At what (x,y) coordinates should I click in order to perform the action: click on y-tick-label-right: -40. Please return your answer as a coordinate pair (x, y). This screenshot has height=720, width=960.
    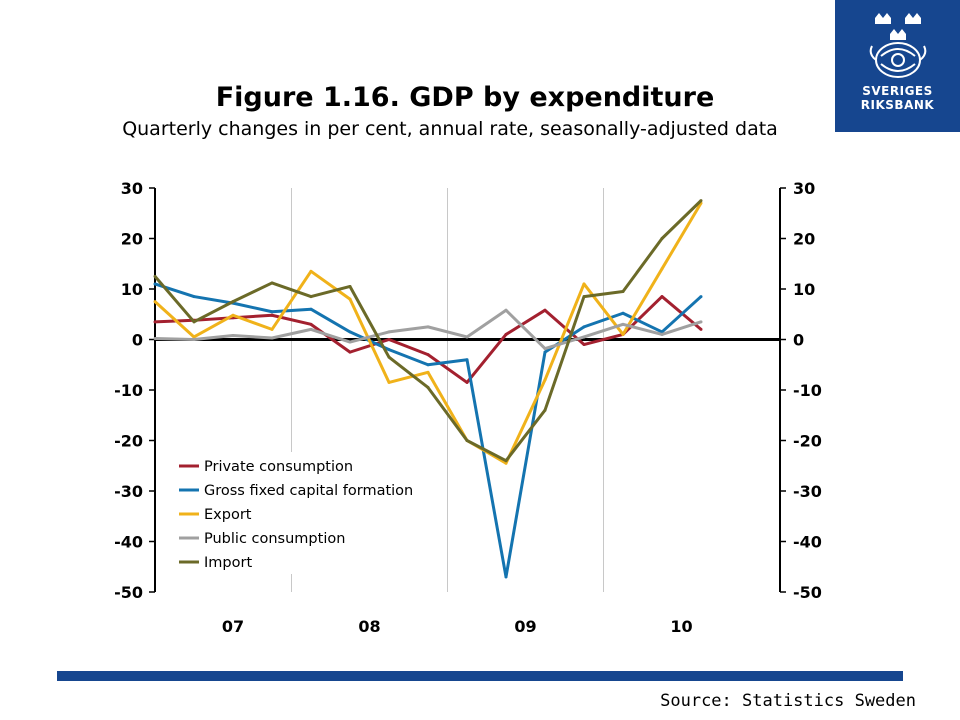
    Looking at the image, I should click on (807, 542).